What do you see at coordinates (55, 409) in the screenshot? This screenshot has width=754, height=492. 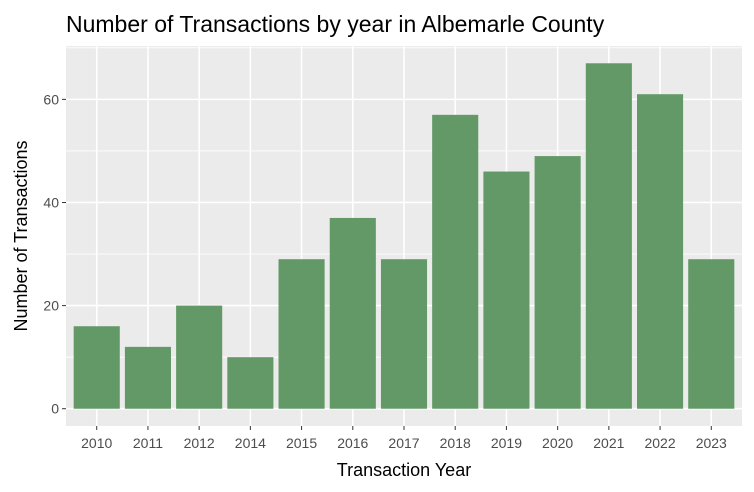 I see `y-tick-label: 0` at bounding box center [55, 409].